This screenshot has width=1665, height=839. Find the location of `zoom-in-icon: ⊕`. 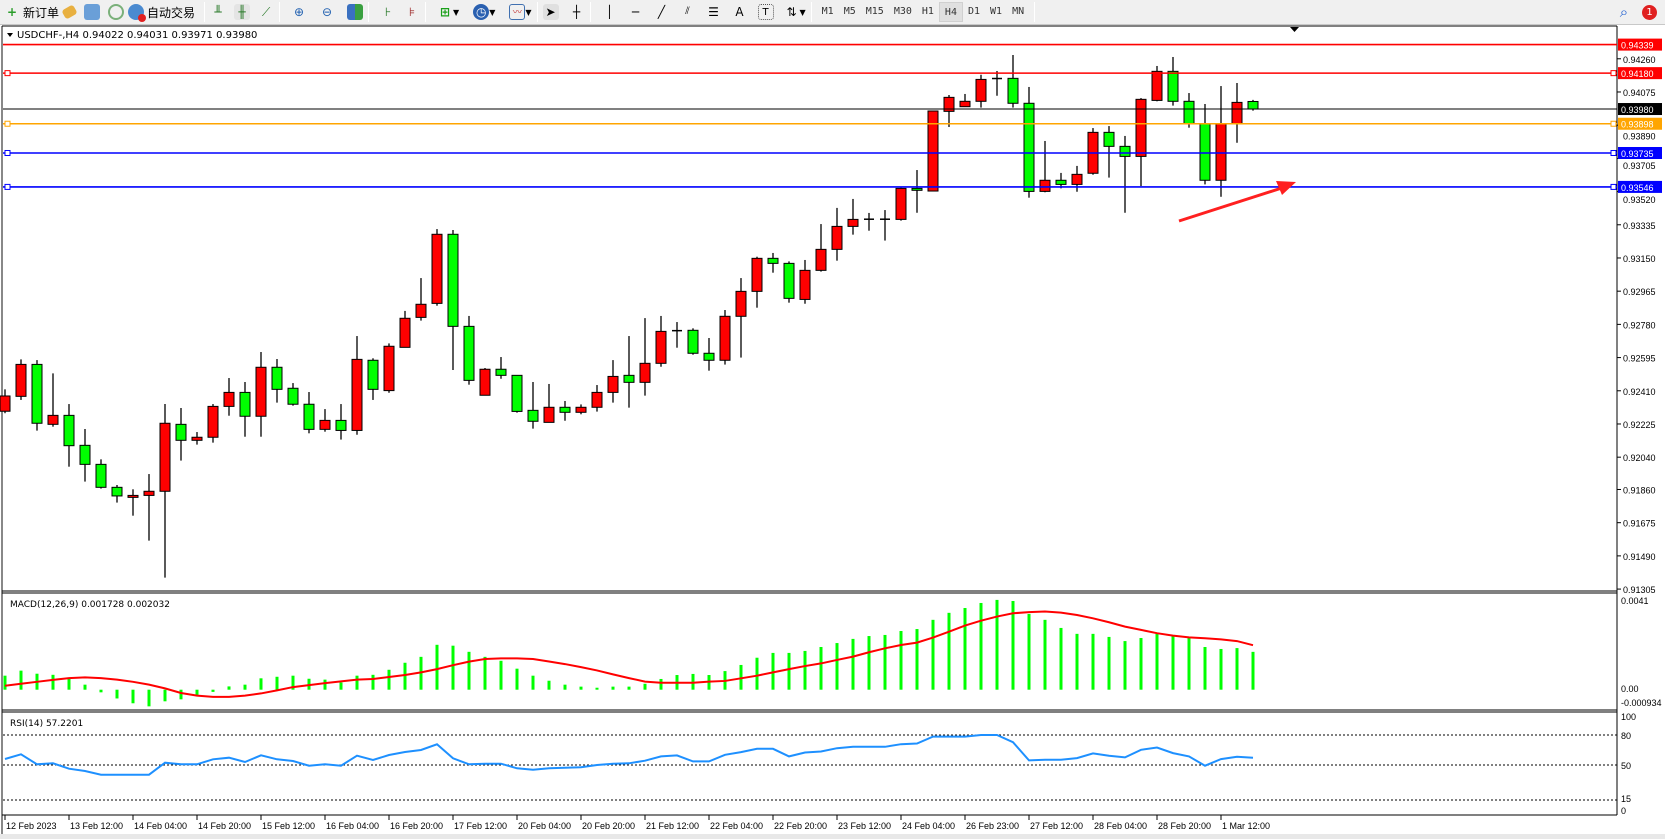

zoom-in-icon: ⊕ is located at coordinates (299, 12).